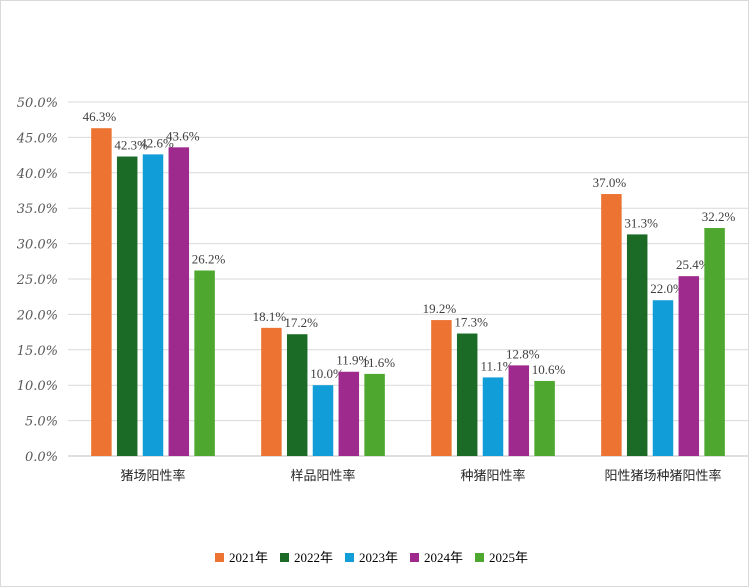  What do you see at coordinates (37, 351) in the screenshot?
I see `y-tick-label: 15.0%` at bounding box center [37, 351].